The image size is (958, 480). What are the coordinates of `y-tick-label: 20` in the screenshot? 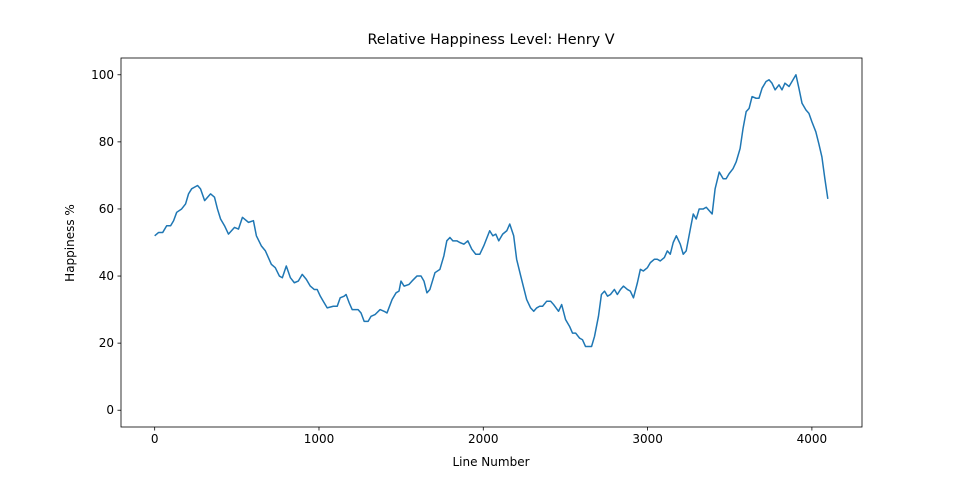 It's located at (106, 343).